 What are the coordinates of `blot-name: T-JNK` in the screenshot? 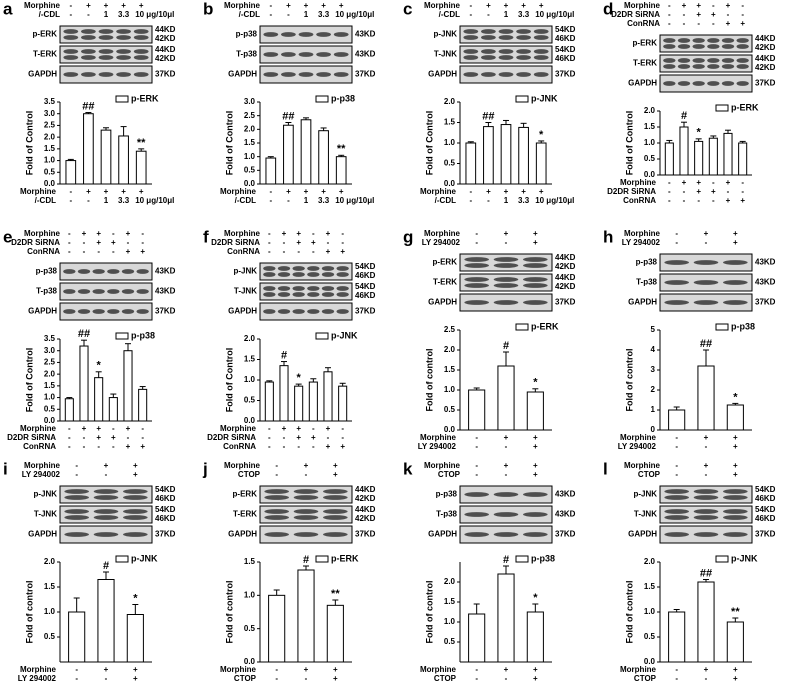 It's located at (645, 514).